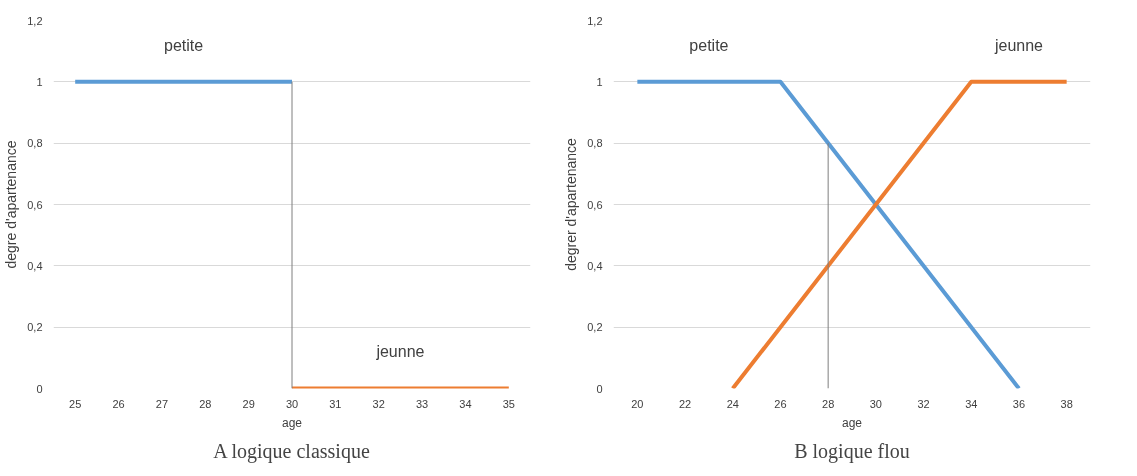 The height and width of the screenshot is (476, 1137). What do you see at coordinates (162, 403) in the screenshot?
I see `x-tick-label: 27` at bounding box center [162, 403].